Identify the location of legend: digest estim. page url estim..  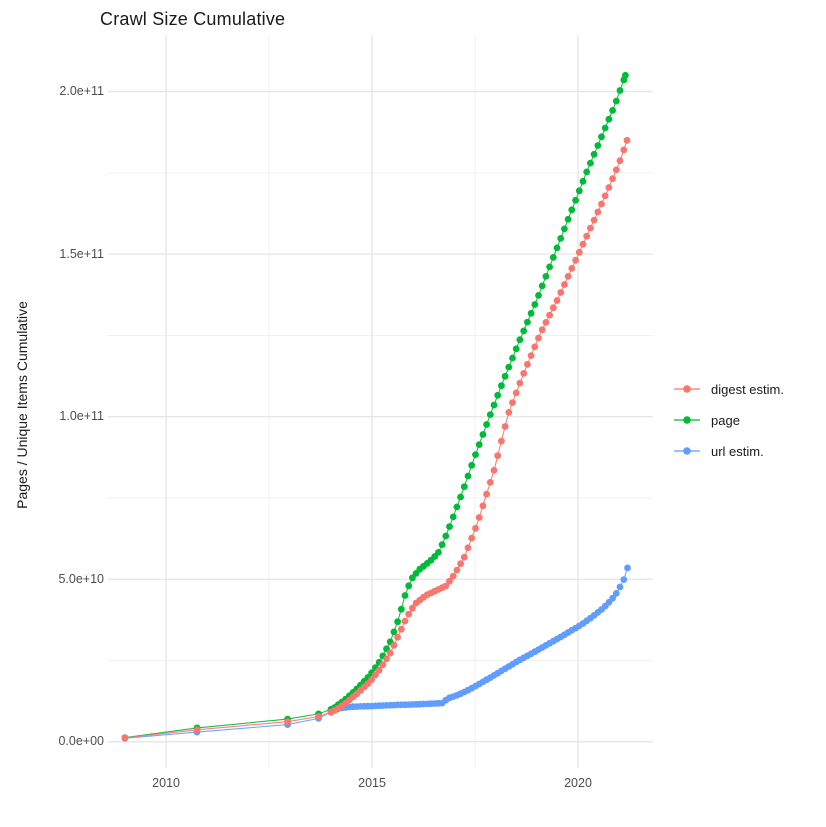
(727, 420).